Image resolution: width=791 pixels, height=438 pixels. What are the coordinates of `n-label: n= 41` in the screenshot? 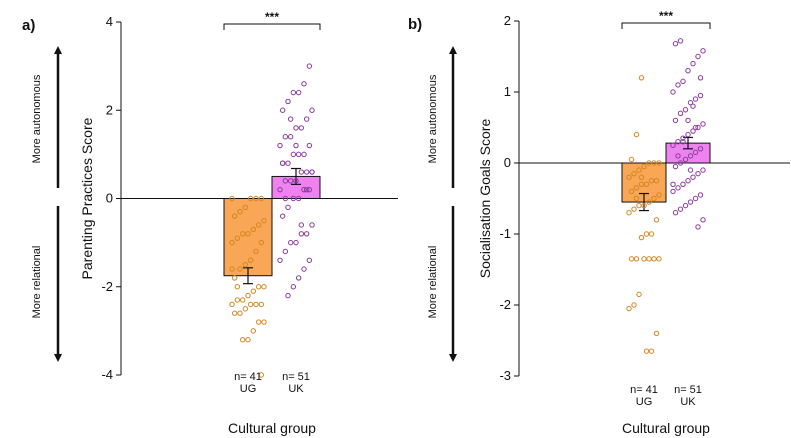 It's located at (644, 390).